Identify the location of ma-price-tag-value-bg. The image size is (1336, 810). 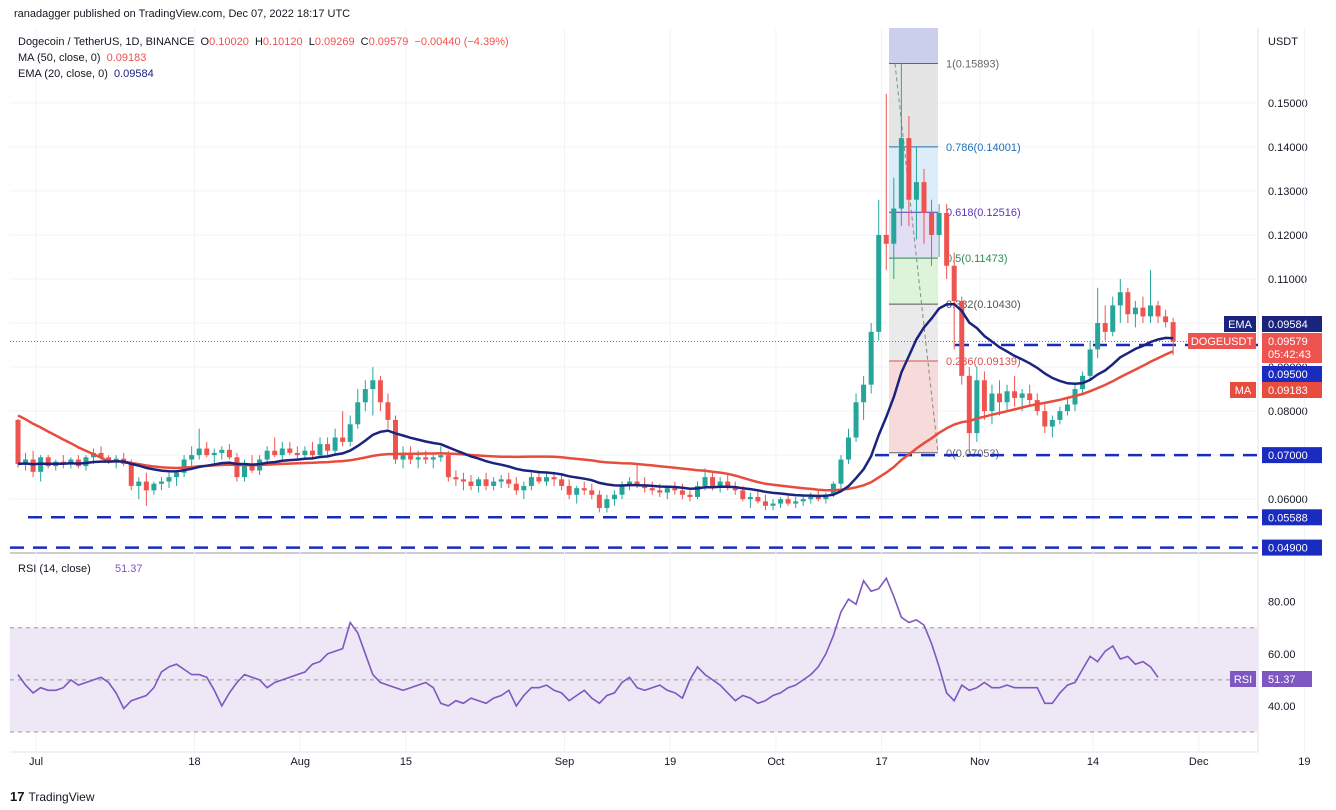
(1292, 390).